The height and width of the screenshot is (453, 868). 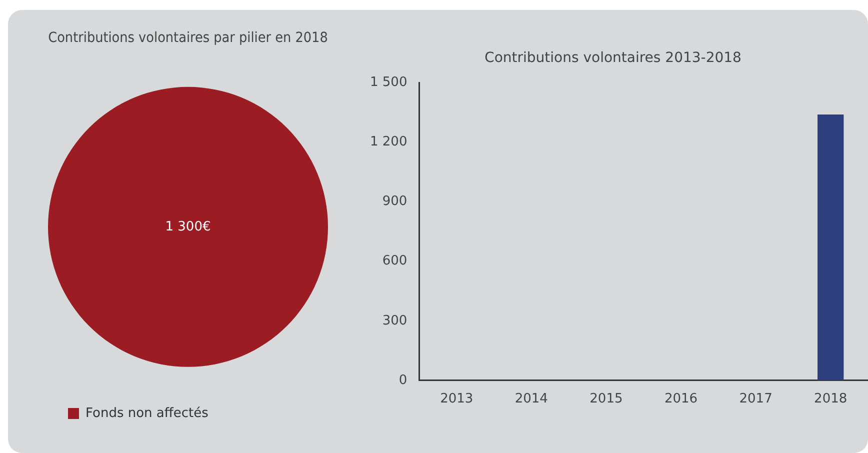 I want to click on y-tick-label: 300, so click(x=395, y=320).